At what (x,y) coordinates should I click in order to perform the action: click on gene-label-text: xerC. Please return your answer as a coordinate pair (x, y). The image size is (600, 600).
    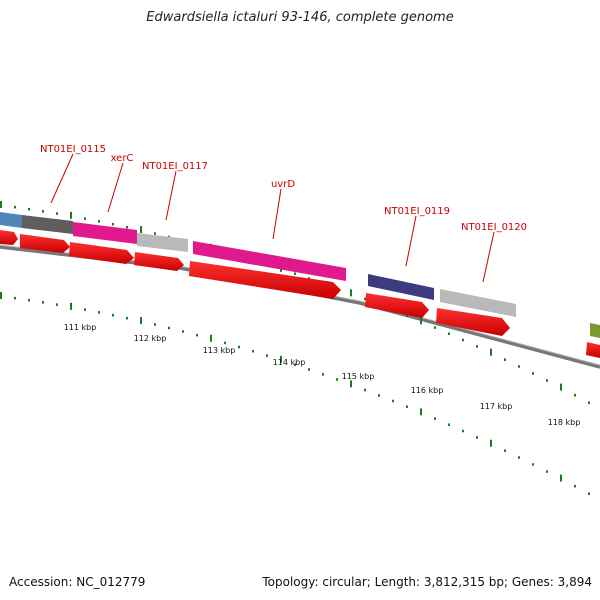
    Looking at the image, I should click on (122, 158).